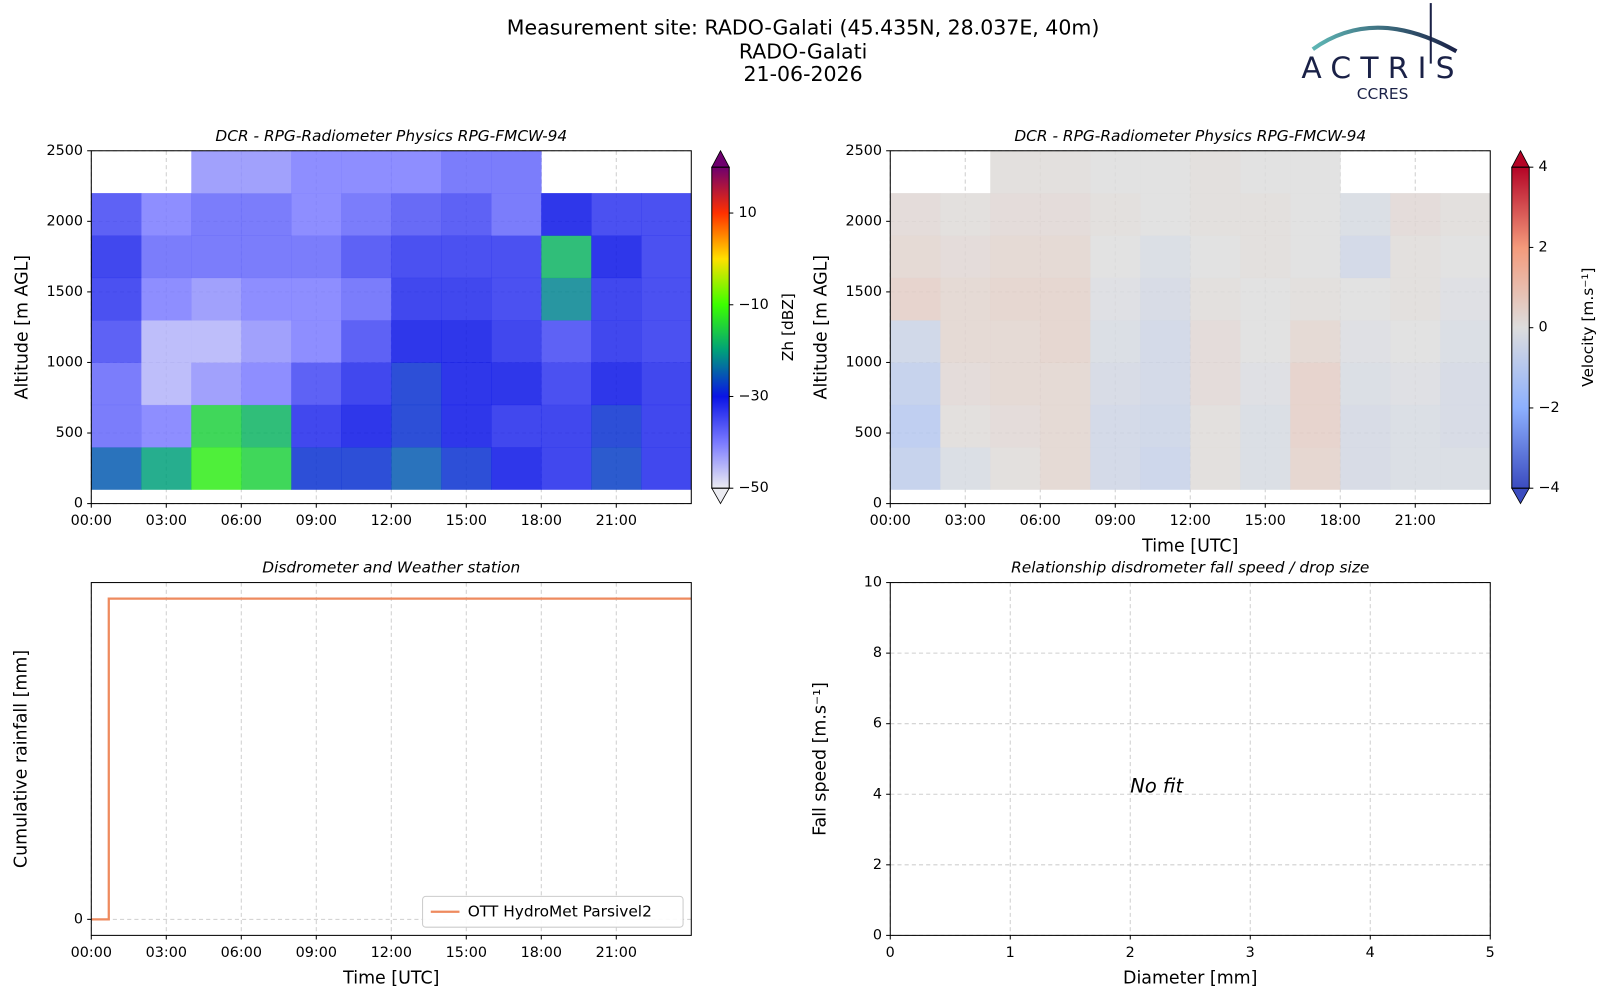 The image size is (1600, 1000). Describe the element at coordinates (1490, 953) in the screenshot. I see `x-tick-label: 5` at that location.